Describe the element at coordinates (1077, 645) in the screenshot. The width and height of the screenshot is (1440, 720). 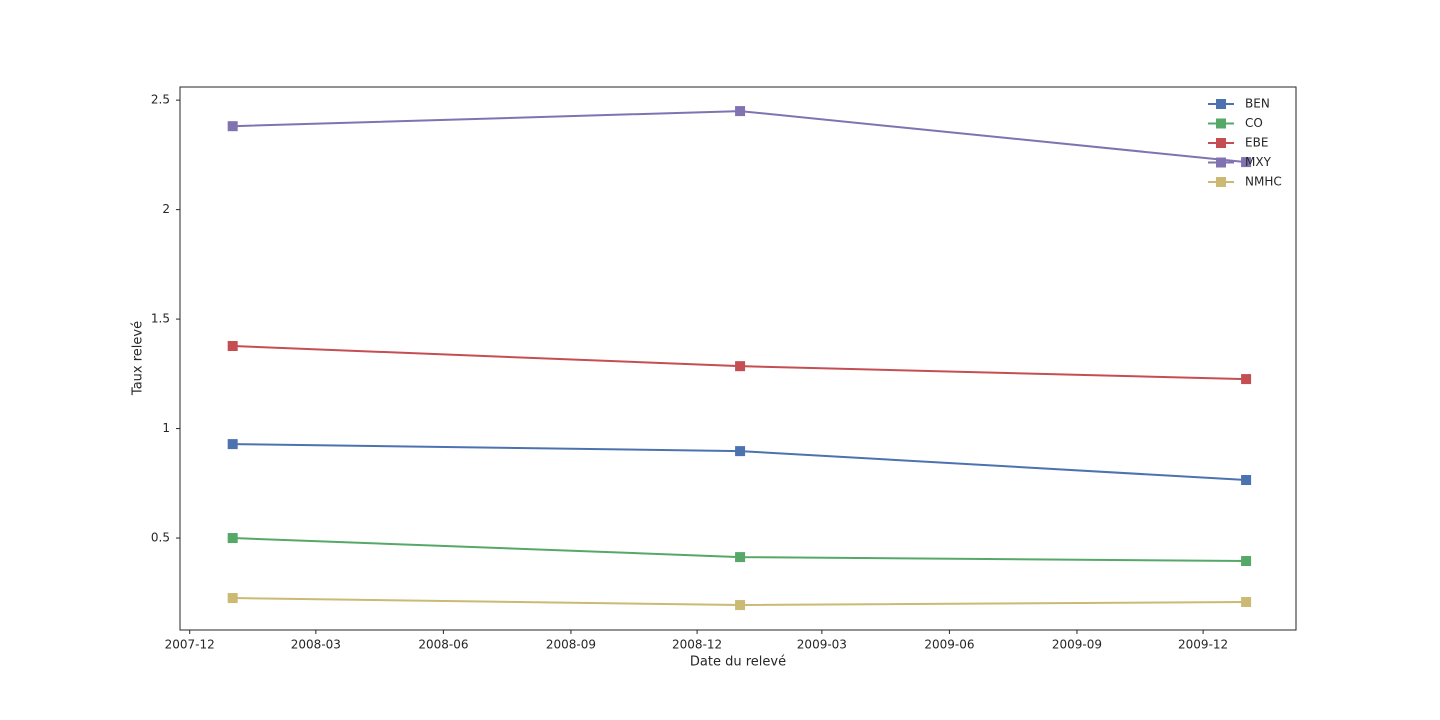
I see `x-tick-label: 2009-09` at that location.